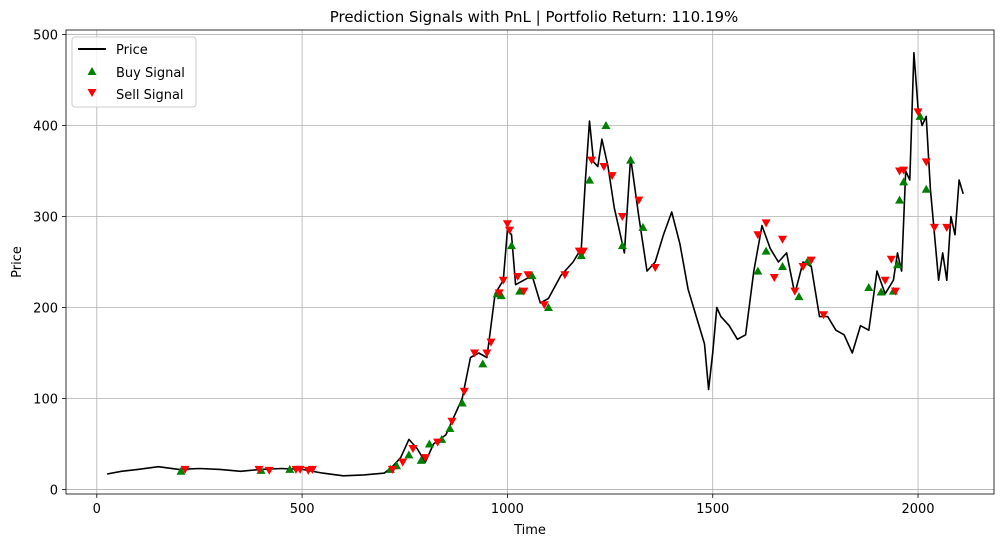  I want to click on y-tick-label: 100, so click(45, 399).